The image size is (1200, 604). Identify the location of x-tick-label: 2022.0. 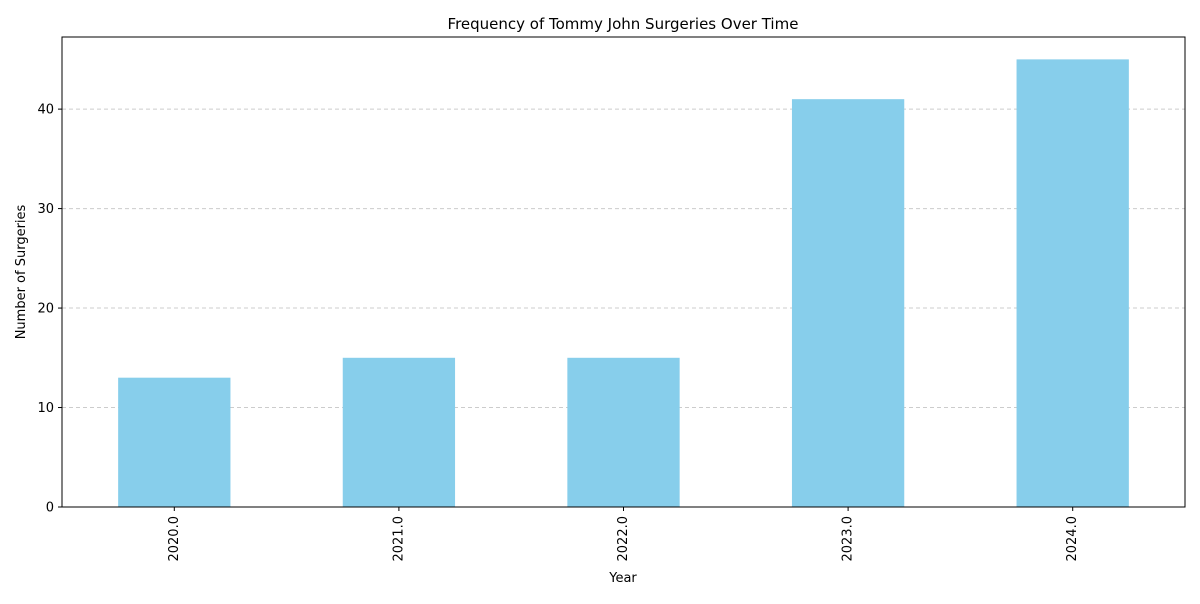
(623, 539).